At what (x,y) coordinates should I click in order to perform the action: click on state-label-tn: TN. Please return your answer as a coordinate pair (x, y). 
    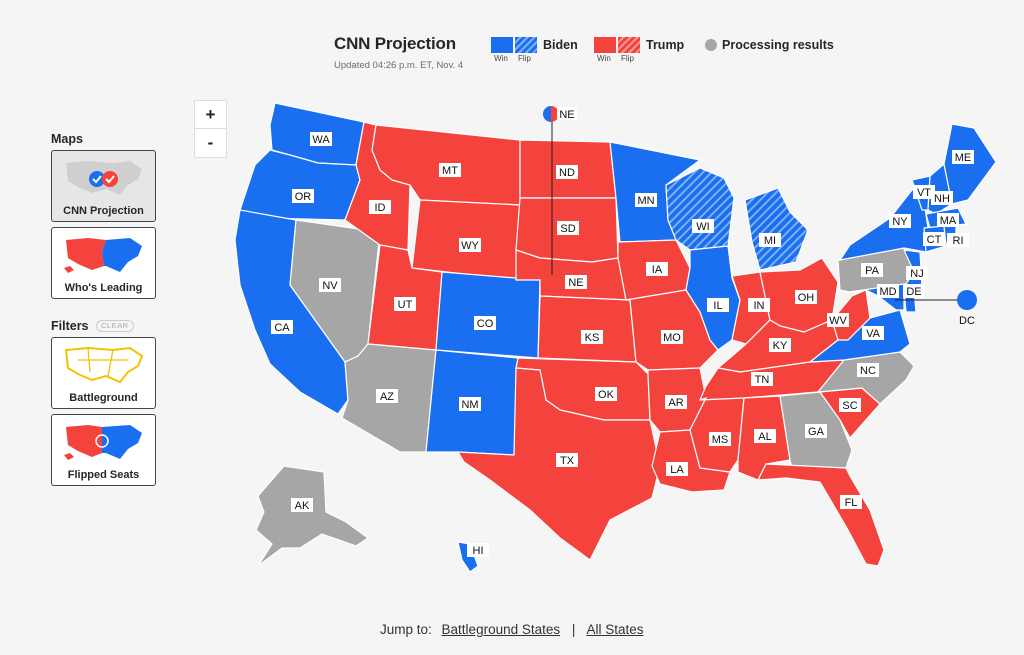
    Looking at the image, I should click on (762, 380).